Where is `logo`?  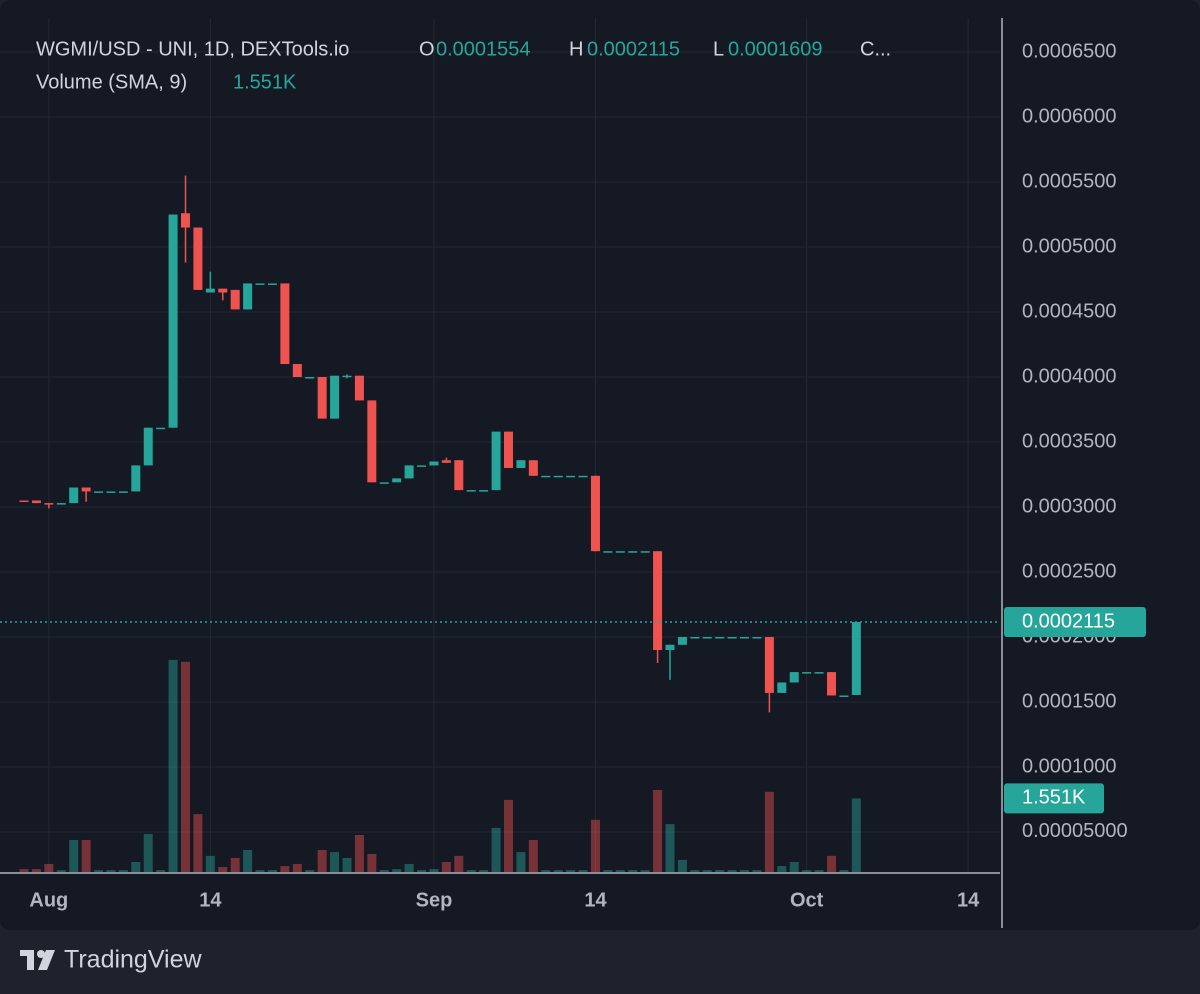
logo is located at coordinates (37, 960).